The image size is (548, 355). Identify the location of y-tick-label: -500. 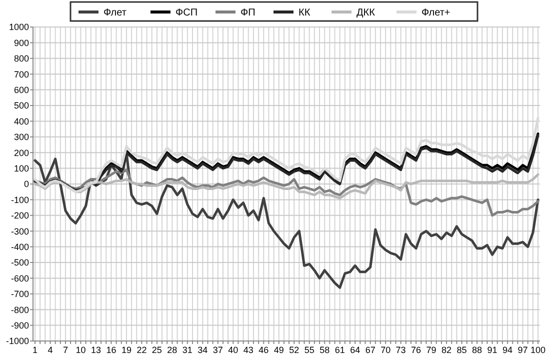
(19, 263).